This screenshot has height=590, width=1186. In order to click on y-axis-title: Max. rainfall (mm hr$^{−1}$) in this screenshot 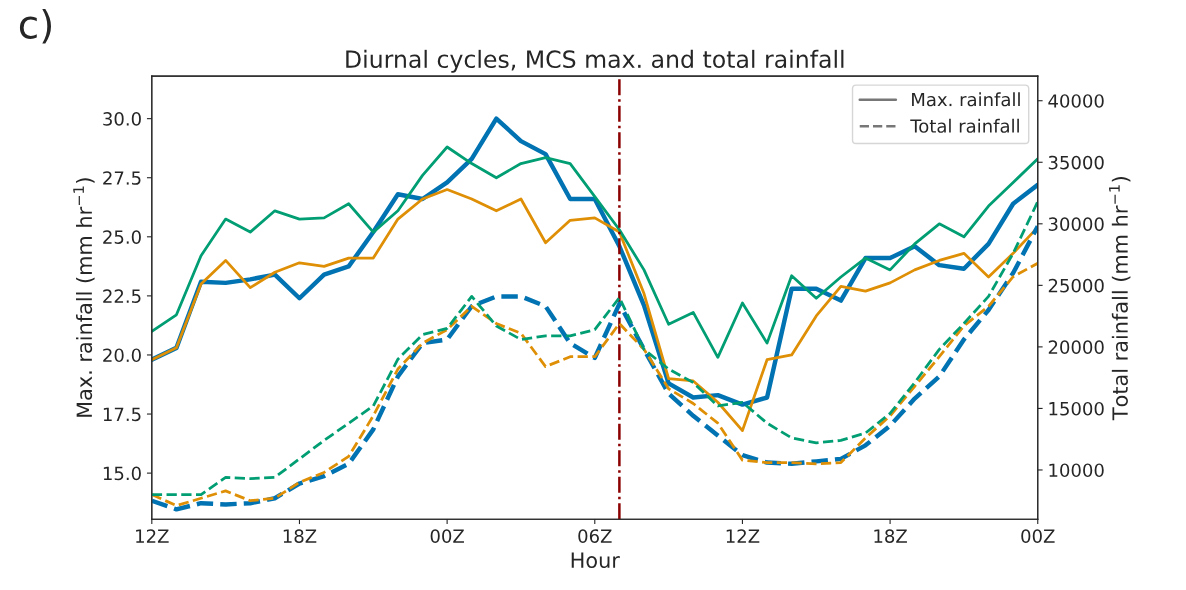, I will do `click(84, 297)`.